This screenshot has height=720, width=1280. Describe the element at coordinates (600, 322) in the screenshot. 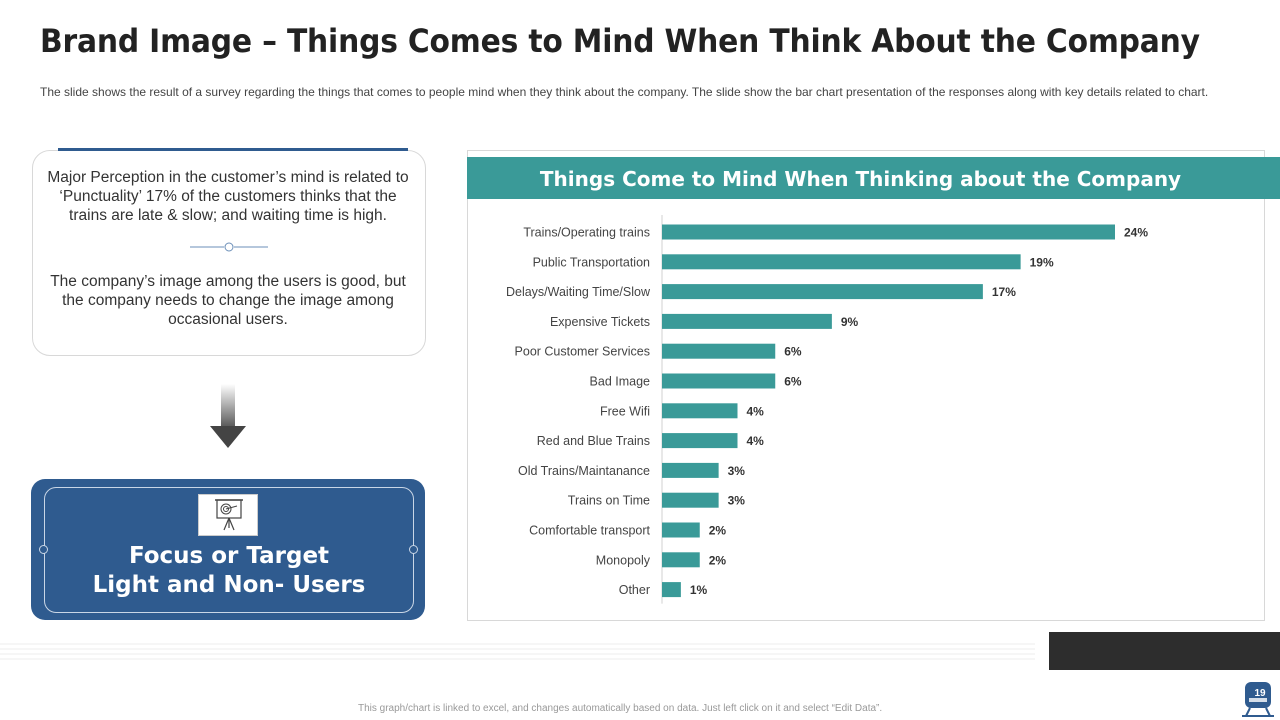

I see `category-label: Expensive Tickets` at that location.